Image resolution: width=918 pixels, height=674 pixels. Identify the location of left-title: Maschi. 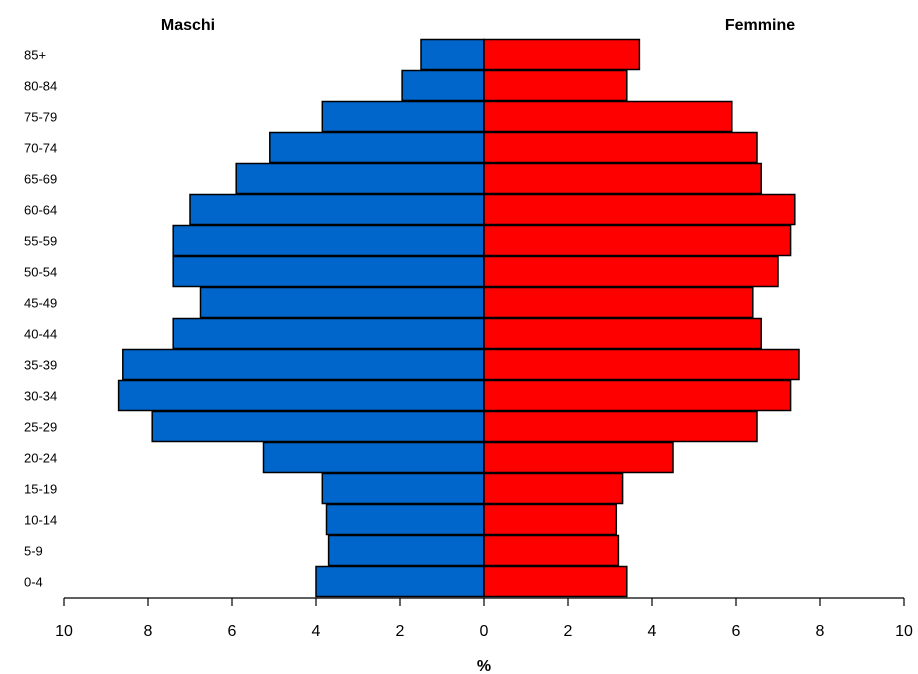
(188, 25).